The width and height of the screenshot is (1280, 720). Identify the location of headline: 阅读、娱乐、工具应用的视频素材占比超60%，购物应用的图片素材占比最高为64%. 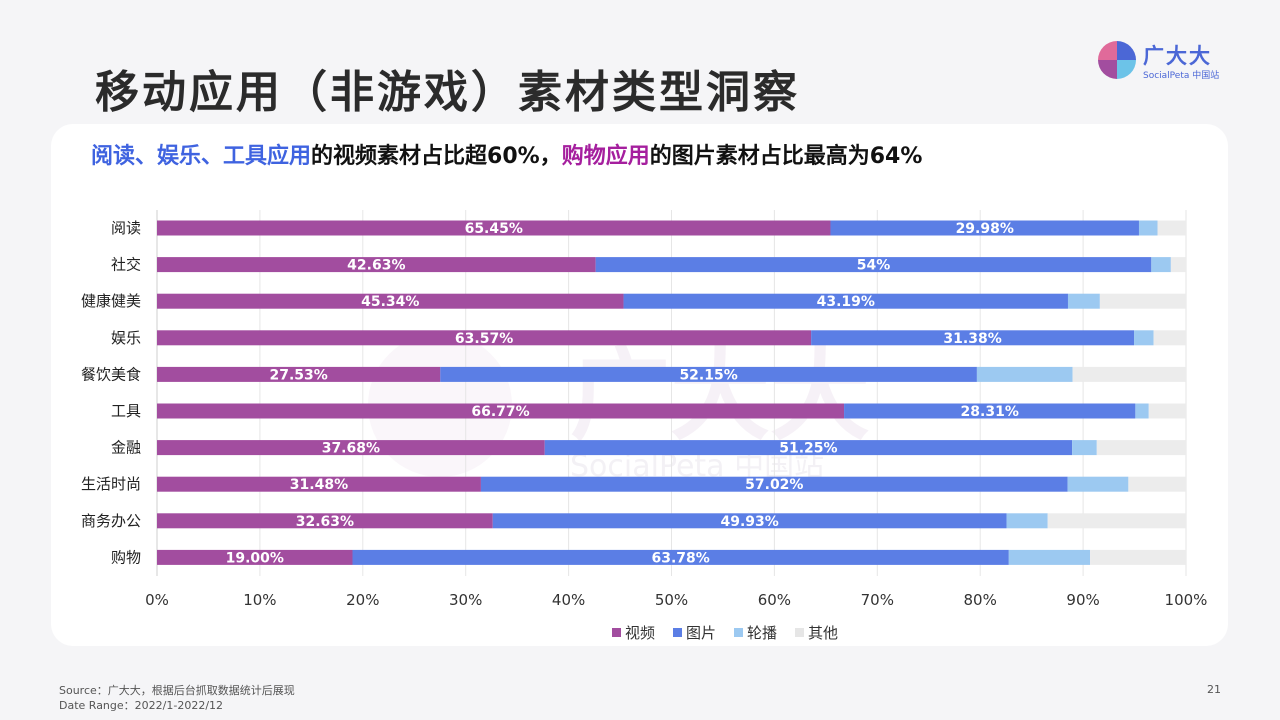
(506, 154).